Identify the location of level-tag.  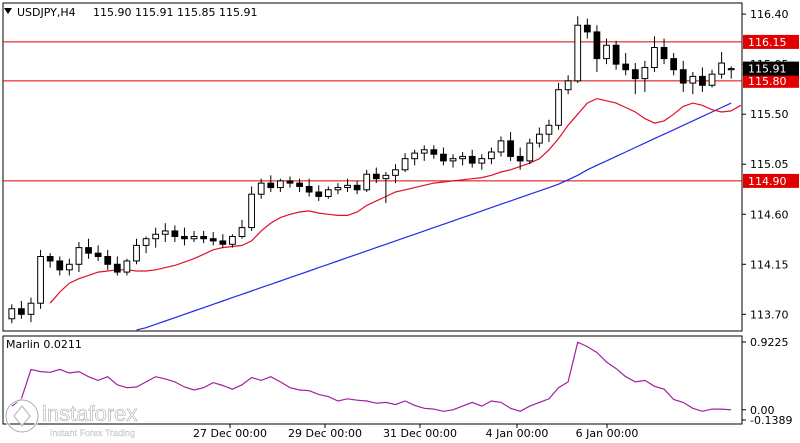
(771, 180).